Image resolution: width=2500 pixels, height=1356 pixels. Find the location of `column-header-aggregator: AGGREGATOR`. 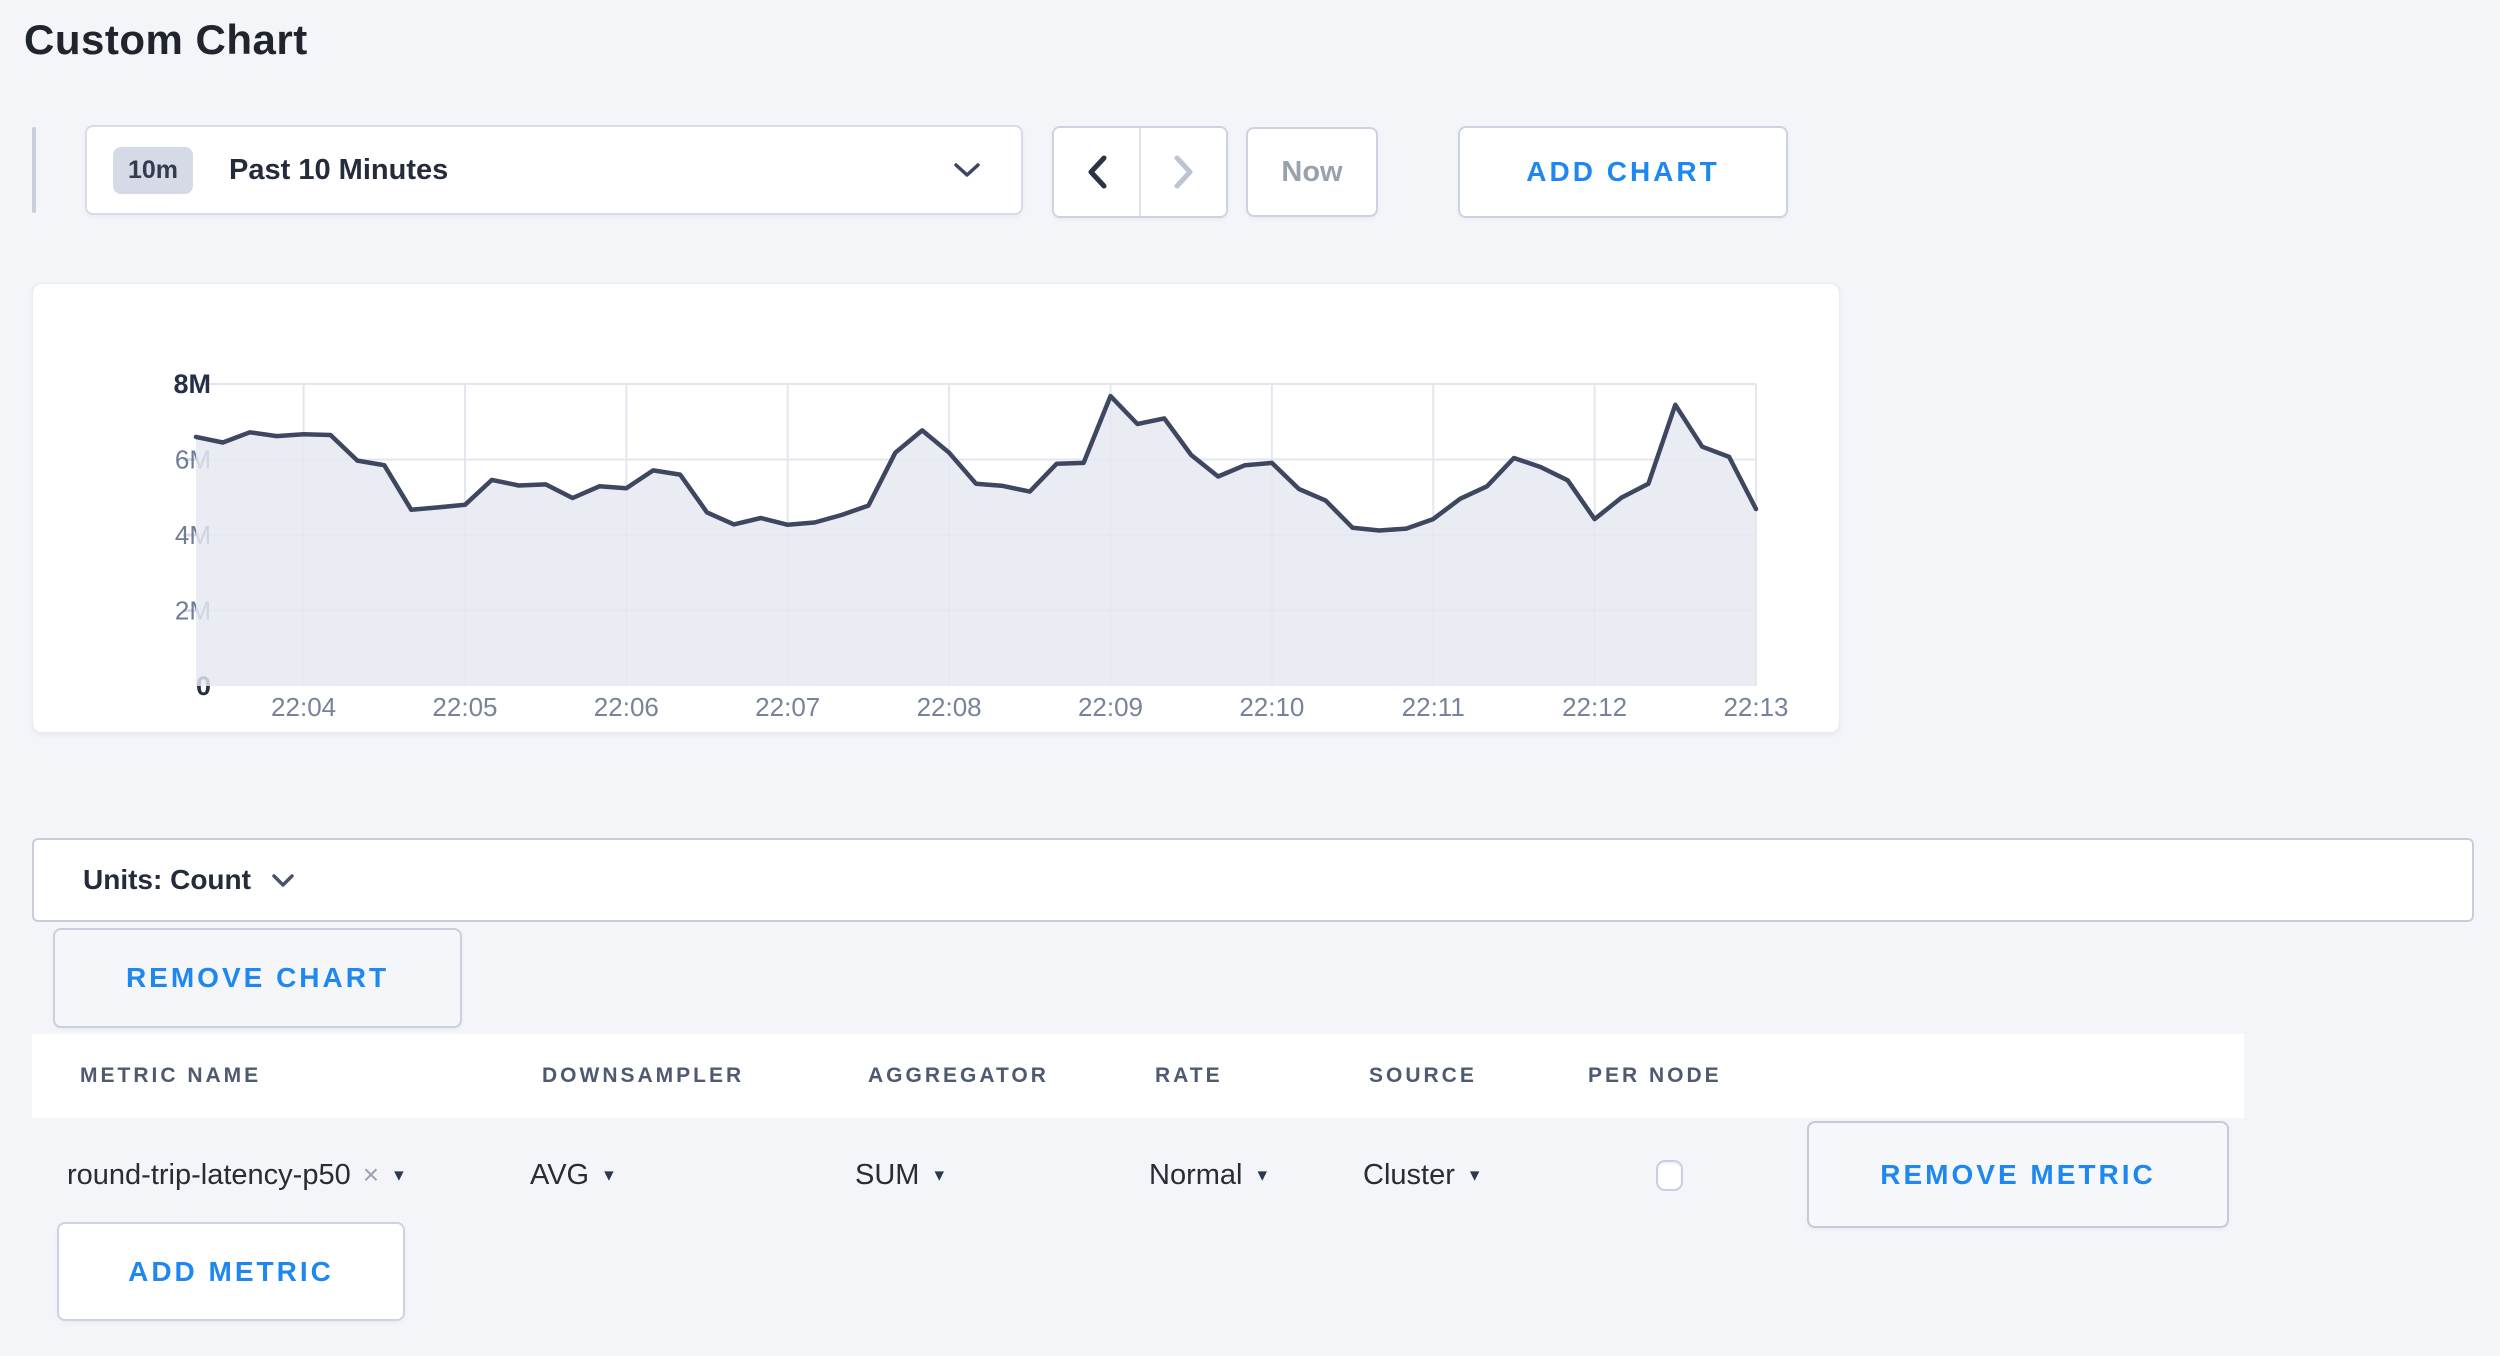

column-header-aggregator: AGGREGATOR is located at coordinates (958, 1075).